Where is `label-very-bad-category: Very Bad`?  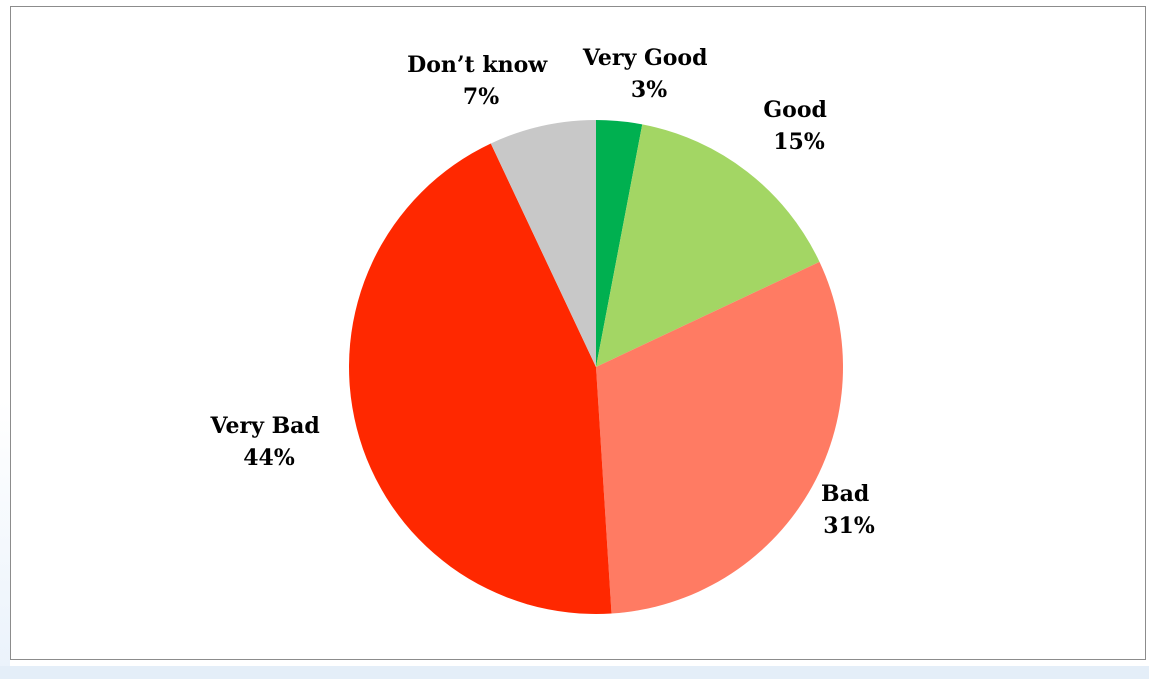 label-very-bad-category: Very Bad is located at coordinates (265, 426).